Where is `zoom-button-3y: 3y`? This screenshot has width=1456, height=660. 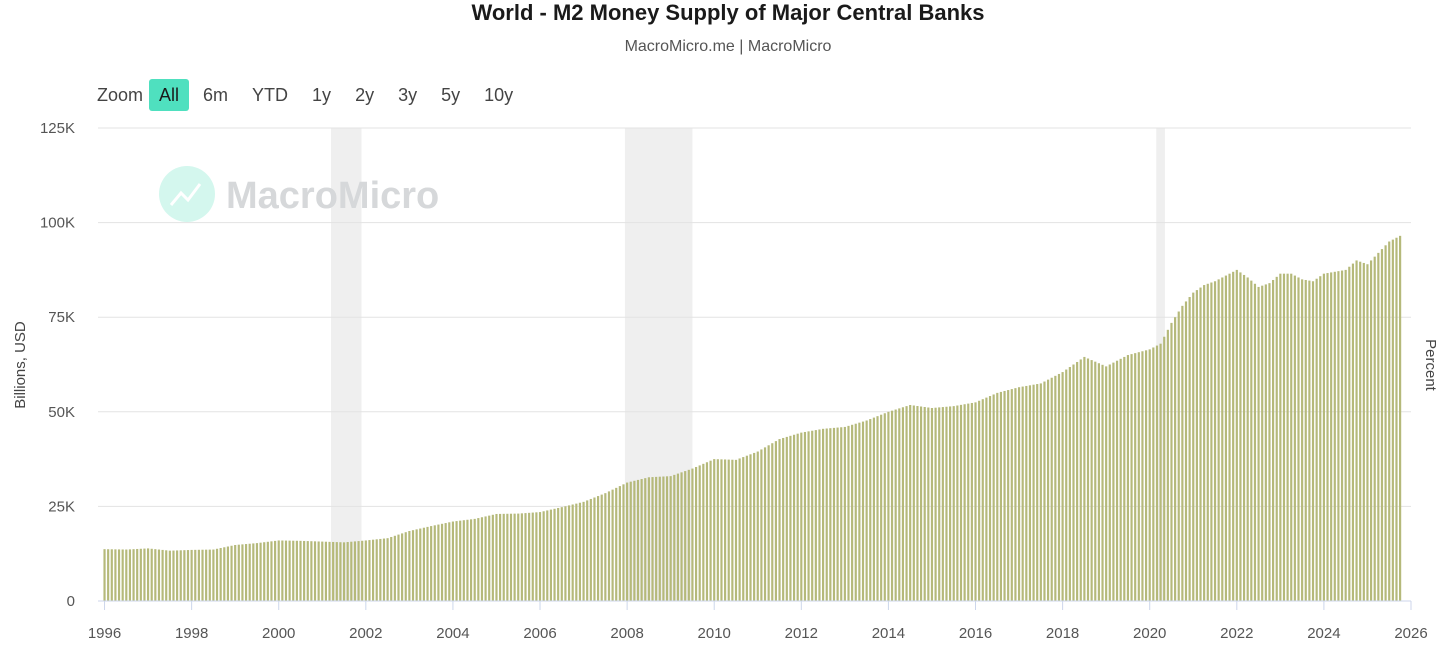 zoom-button-3y: 3y is located at coordinates (408, 95).